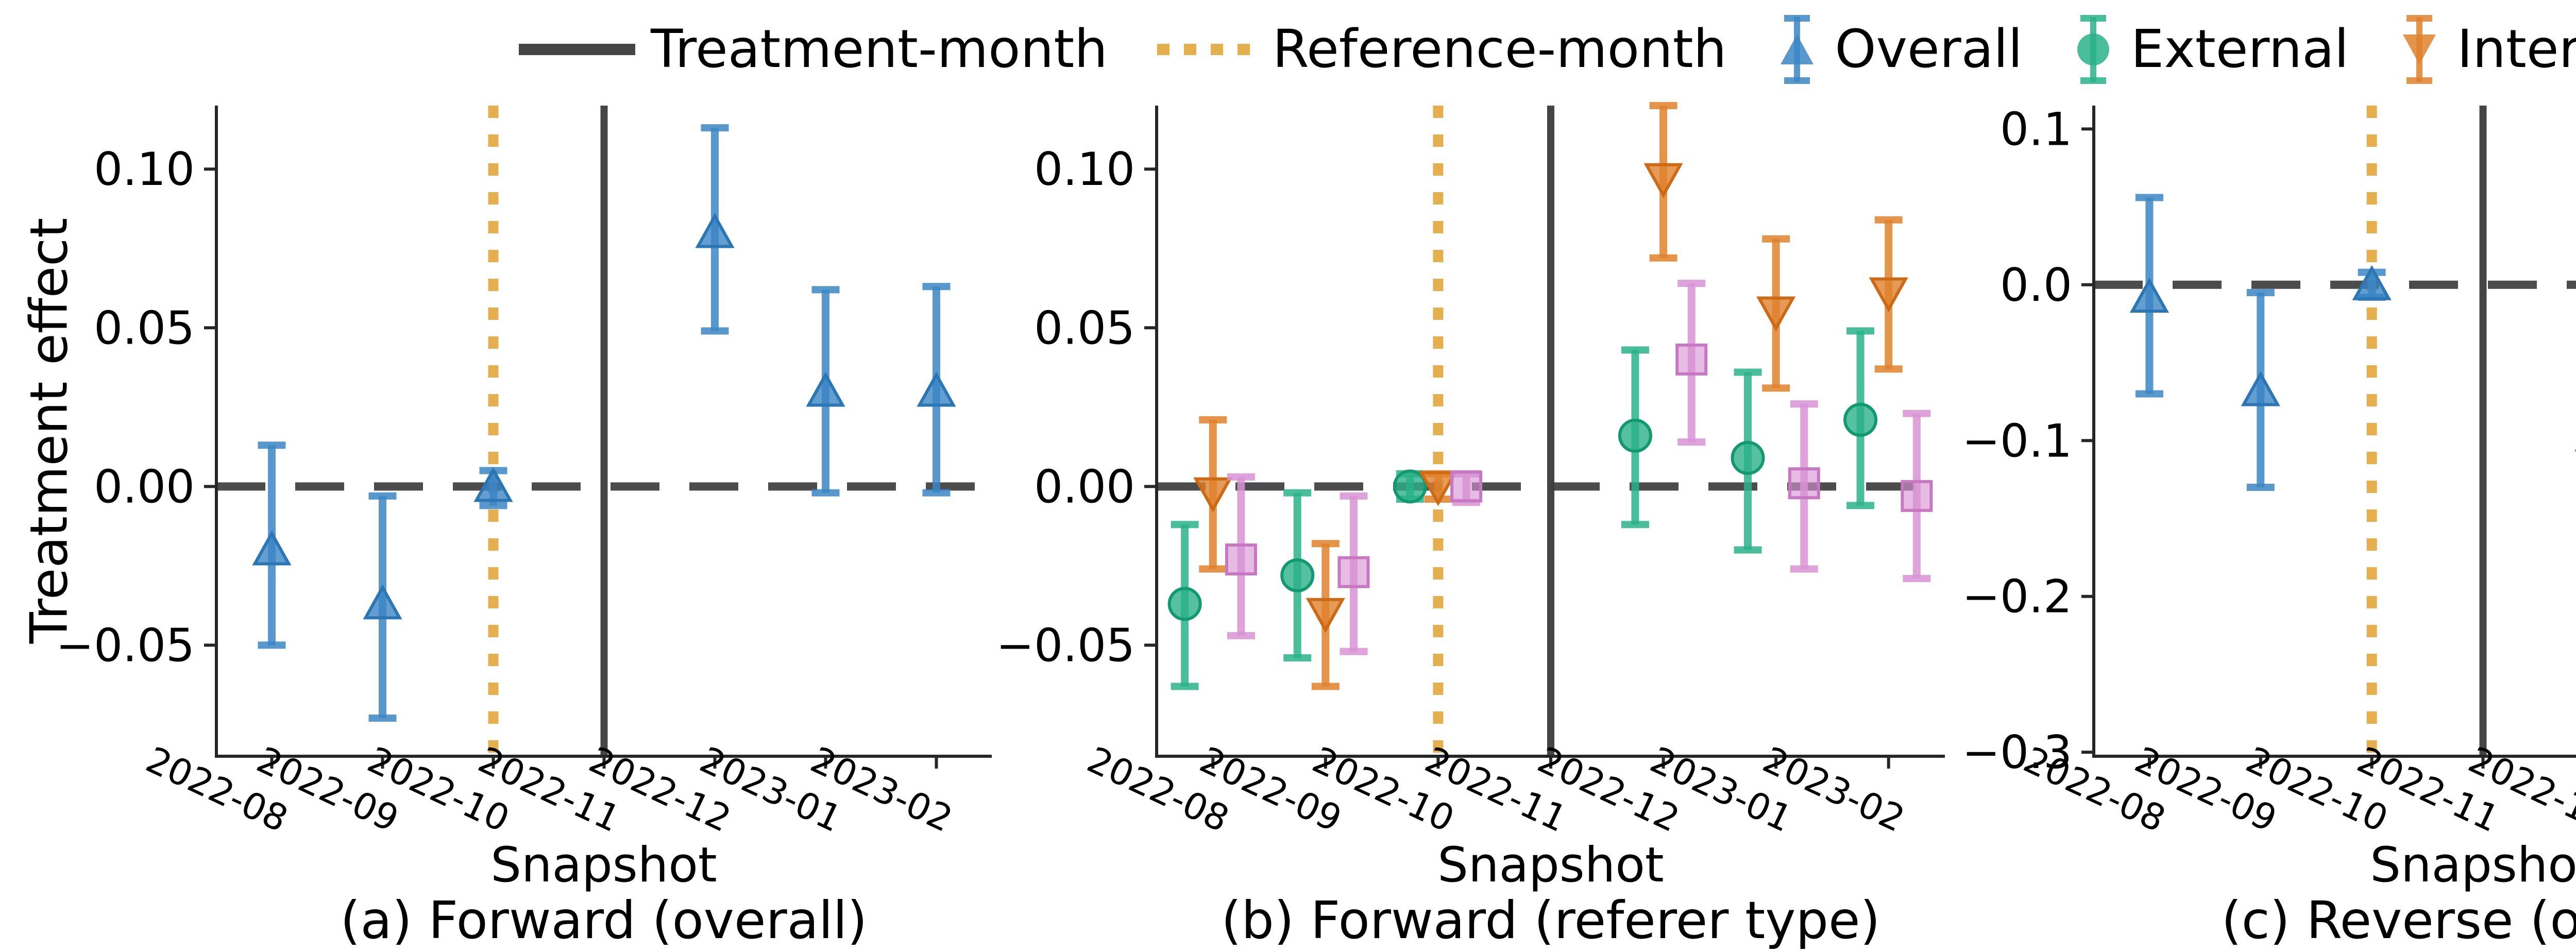  Describe the element at coordinates (144, 486) in the screenshot. I see `panel-a-ytick-label: 0.00` at that location.